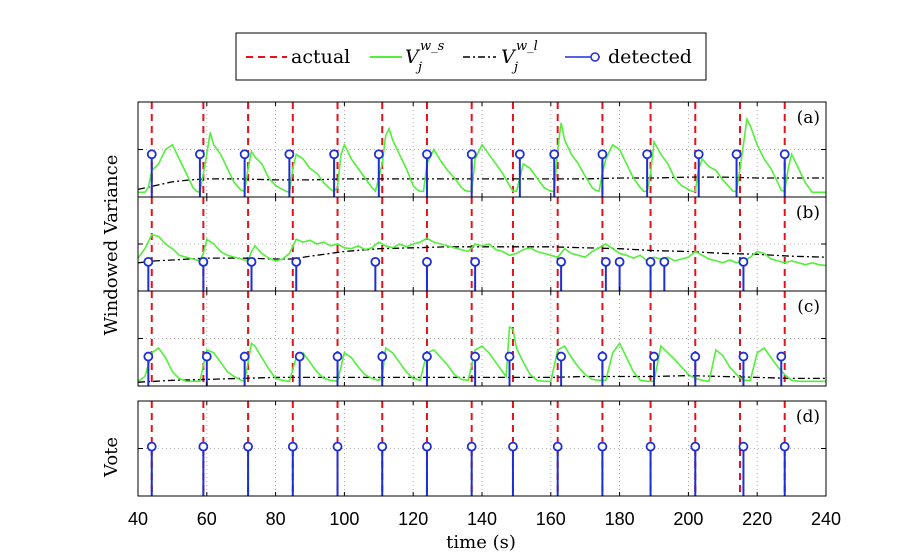 The height and width of the screenshot is (554, 909). Describe the element at coordinates (826, 519) in the screenshot. I see `x-tick-label: 240` at that location.